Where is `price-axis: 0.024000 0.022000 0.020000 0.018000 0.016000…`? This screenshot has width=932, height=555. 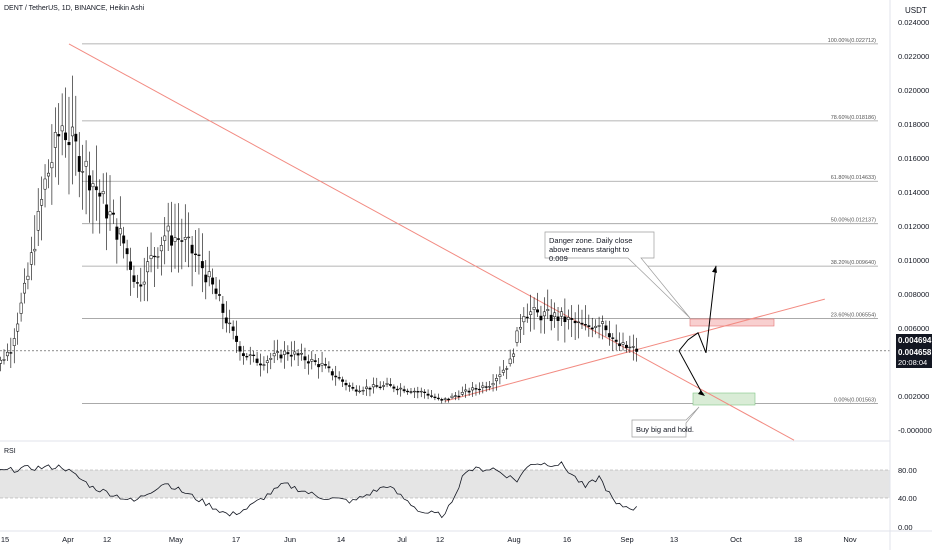
price-axis: 0.024000 0.022000 0.020000 0.018000 0.016000… is located at coordinates (910, 275).